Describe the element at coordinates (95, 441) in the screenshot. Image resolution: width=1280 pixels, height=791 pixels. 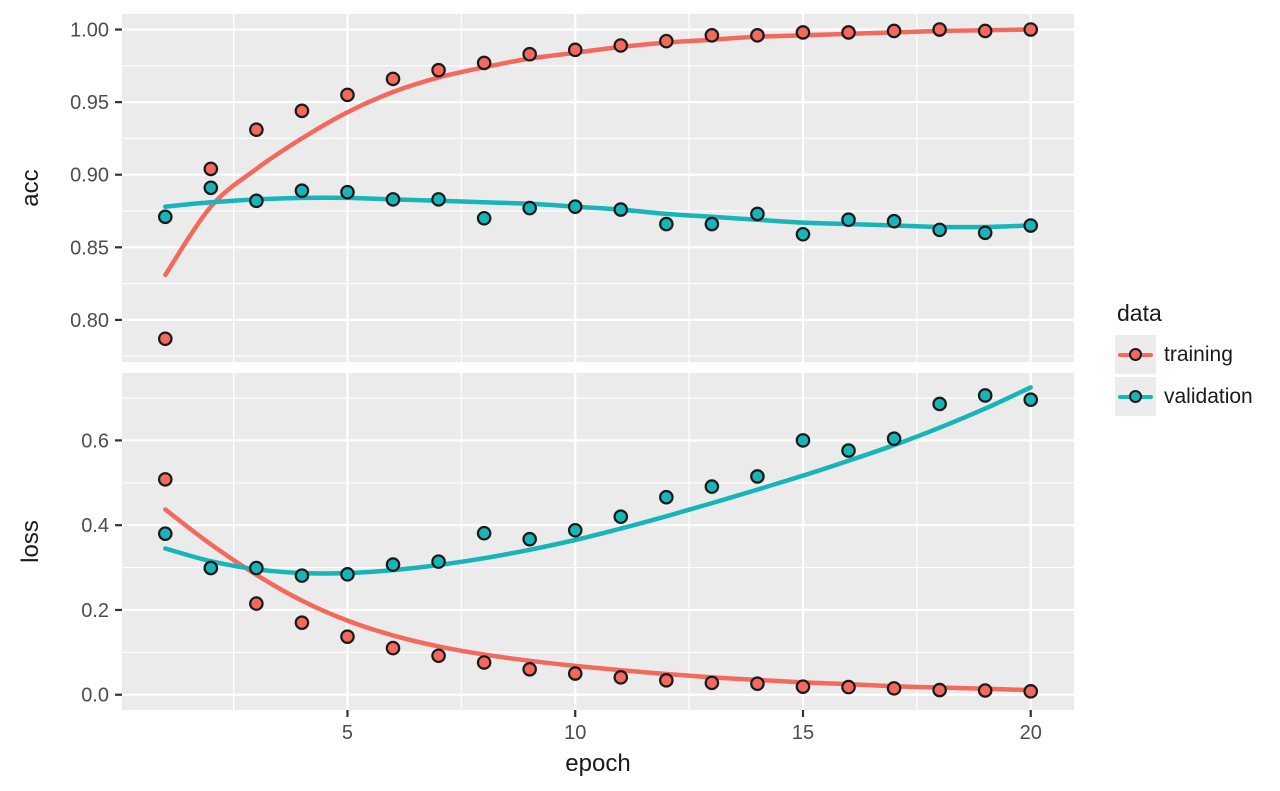
I see `y-tick-label: 0.6` at that location.